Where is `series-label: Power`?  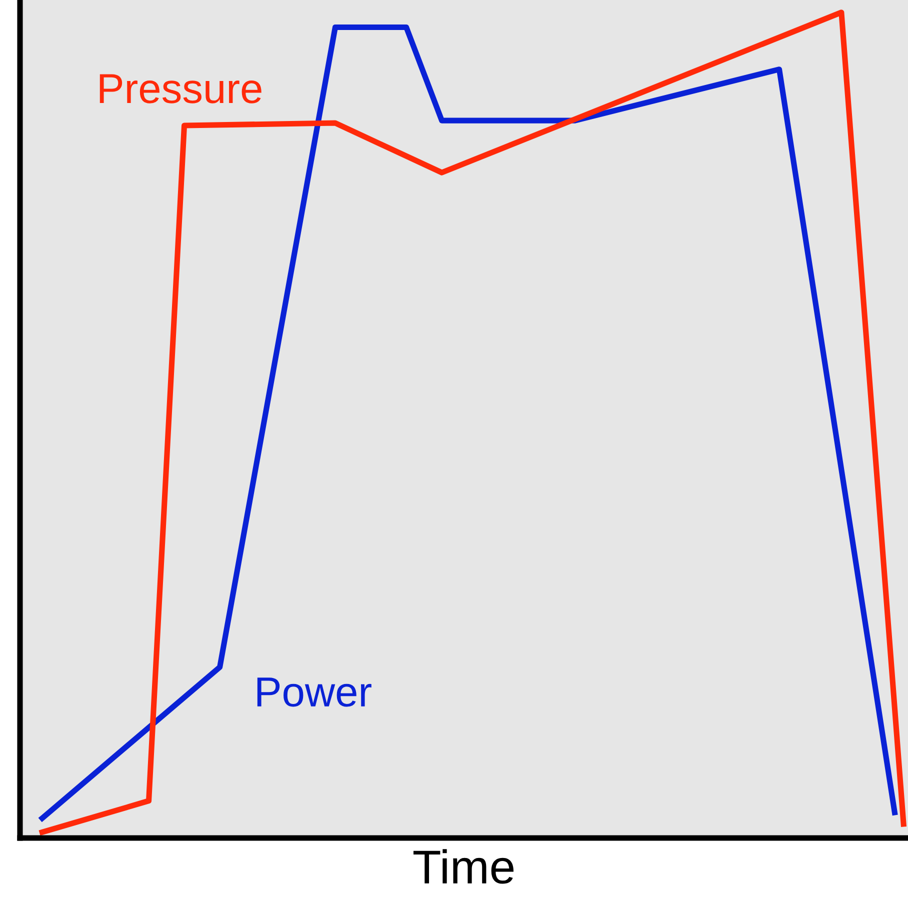 series-label: Power is located at coordinates (314, 692).